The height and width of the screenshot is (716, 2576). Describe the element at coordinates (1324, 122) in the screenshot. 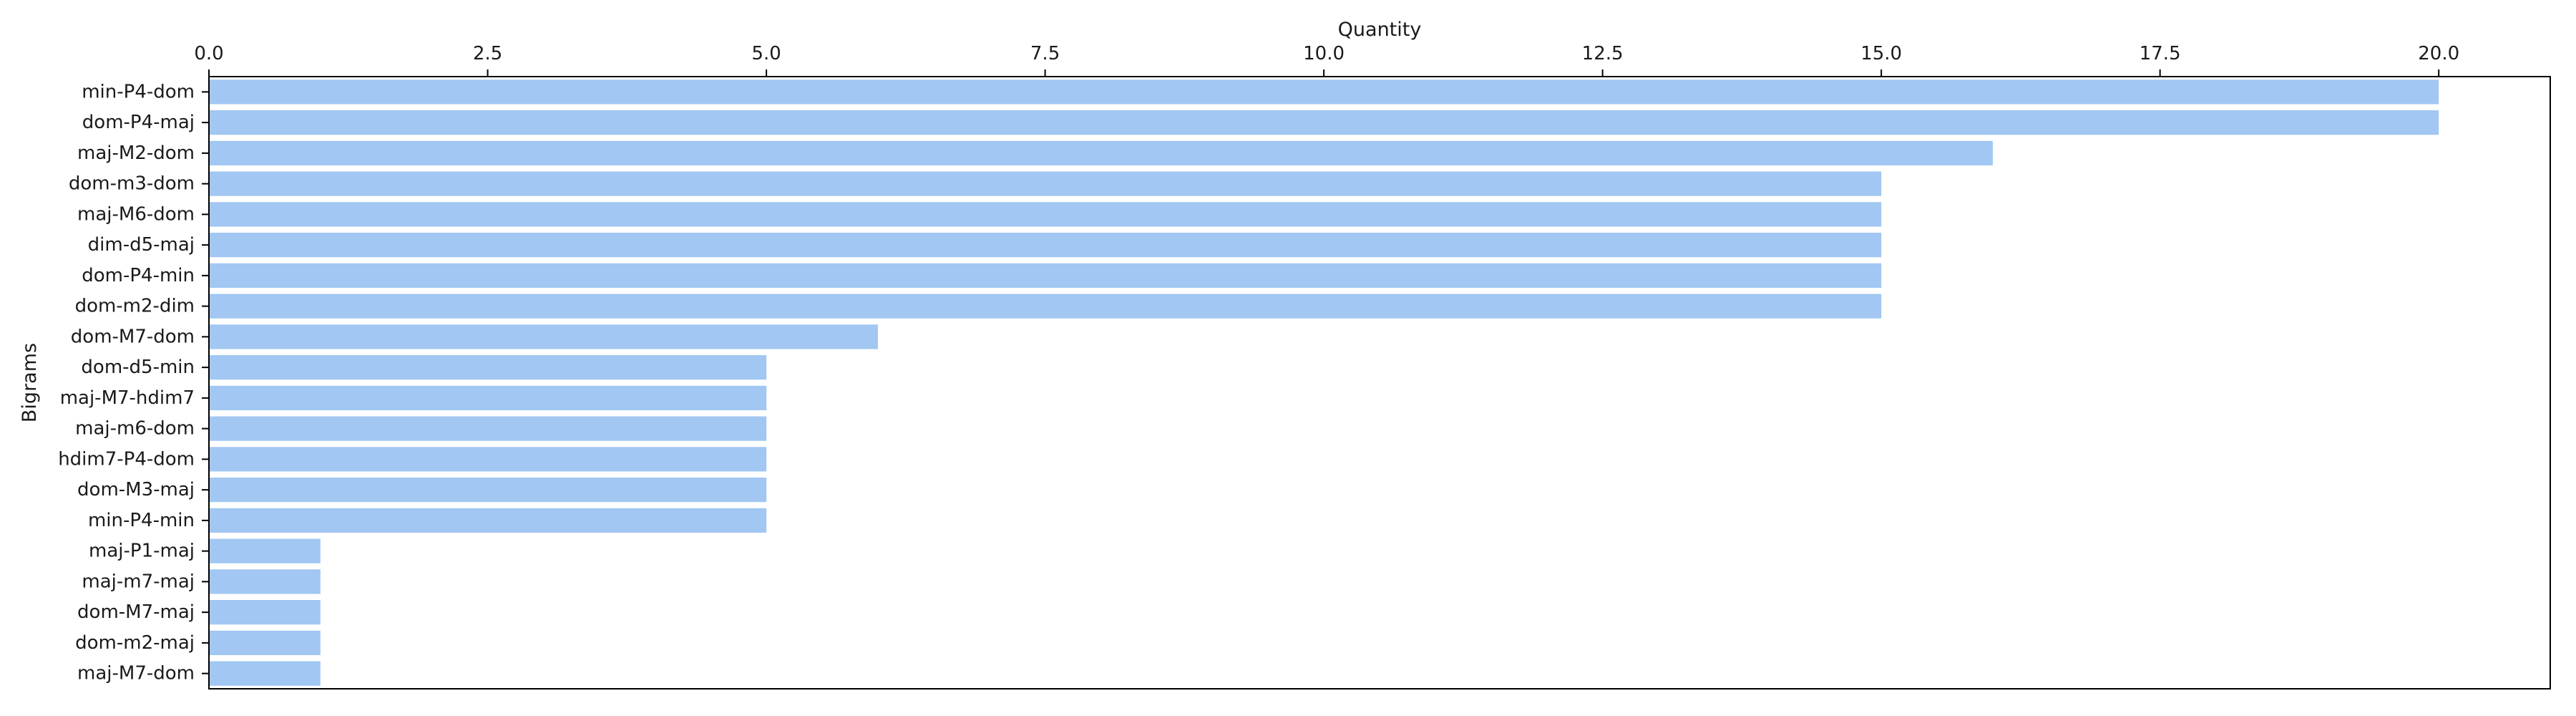

I see `bar-dom-P4-maj` at that location.